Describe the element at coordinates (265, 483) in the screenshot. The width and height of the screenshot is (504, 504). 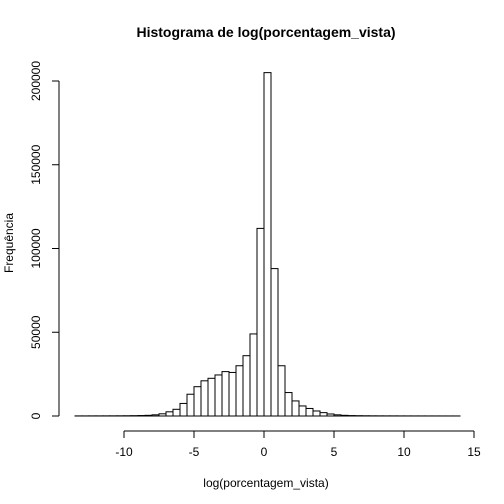
I see `x-axis-label: log(porcentagem_vista)` at that location.